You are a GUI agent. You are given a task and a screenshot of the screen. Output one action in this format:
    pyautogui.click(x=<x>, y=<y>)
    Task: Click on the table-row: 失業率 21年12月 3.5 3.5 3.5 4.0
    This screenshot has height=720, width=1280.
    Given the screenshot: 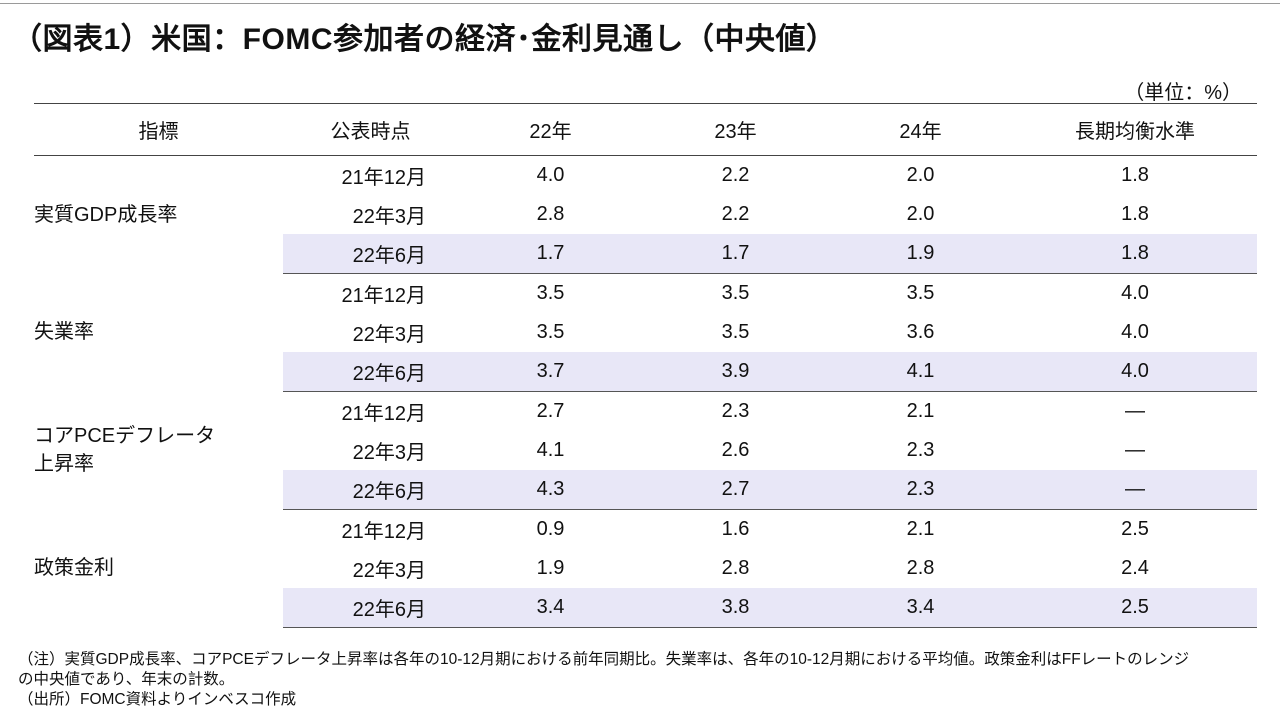 What is the action you would take?
    pyautogui.click(x=645, y=308)
    